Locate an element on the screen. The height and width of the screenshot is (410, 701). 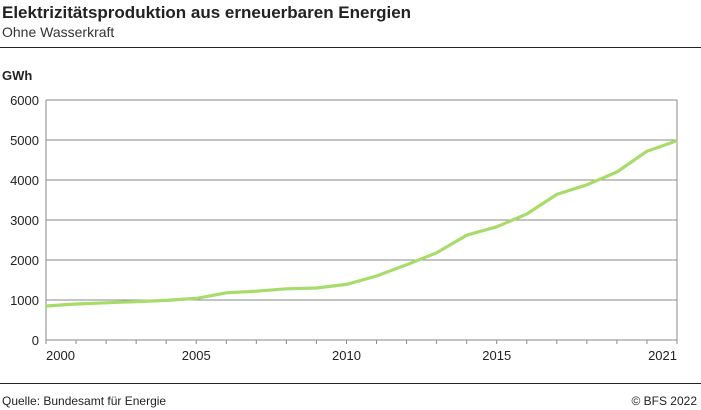
y-tick-label: 5000 is located at coordinates (24, 140).